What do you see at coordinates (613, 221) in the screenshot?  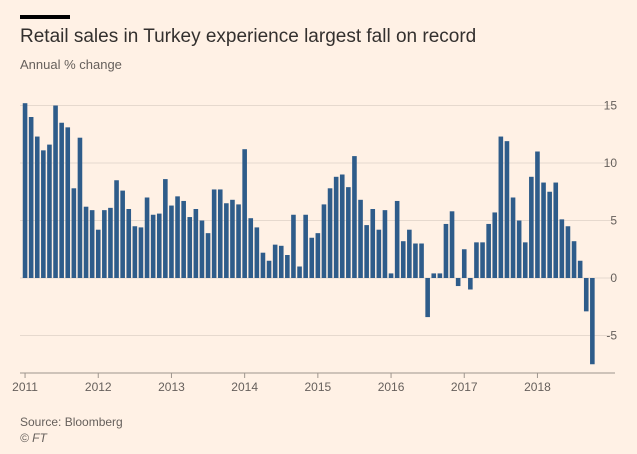 I see `y-tick-label: 5` at bounding box center [613, 221].